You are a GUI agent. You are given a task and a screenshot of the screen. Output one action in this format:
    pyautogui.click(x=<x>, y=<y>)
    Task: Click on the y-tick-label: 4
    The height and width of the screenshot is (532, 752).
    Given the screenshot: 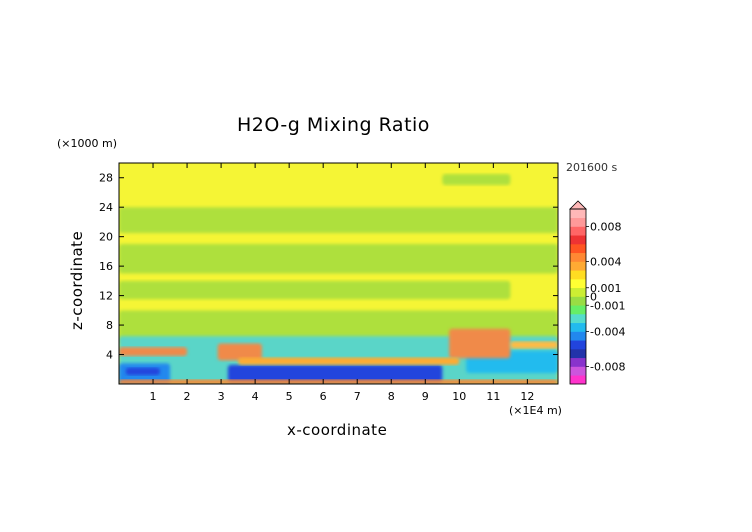 What is the action you would take?
    pyautogui.click(x=109, y=355)
    